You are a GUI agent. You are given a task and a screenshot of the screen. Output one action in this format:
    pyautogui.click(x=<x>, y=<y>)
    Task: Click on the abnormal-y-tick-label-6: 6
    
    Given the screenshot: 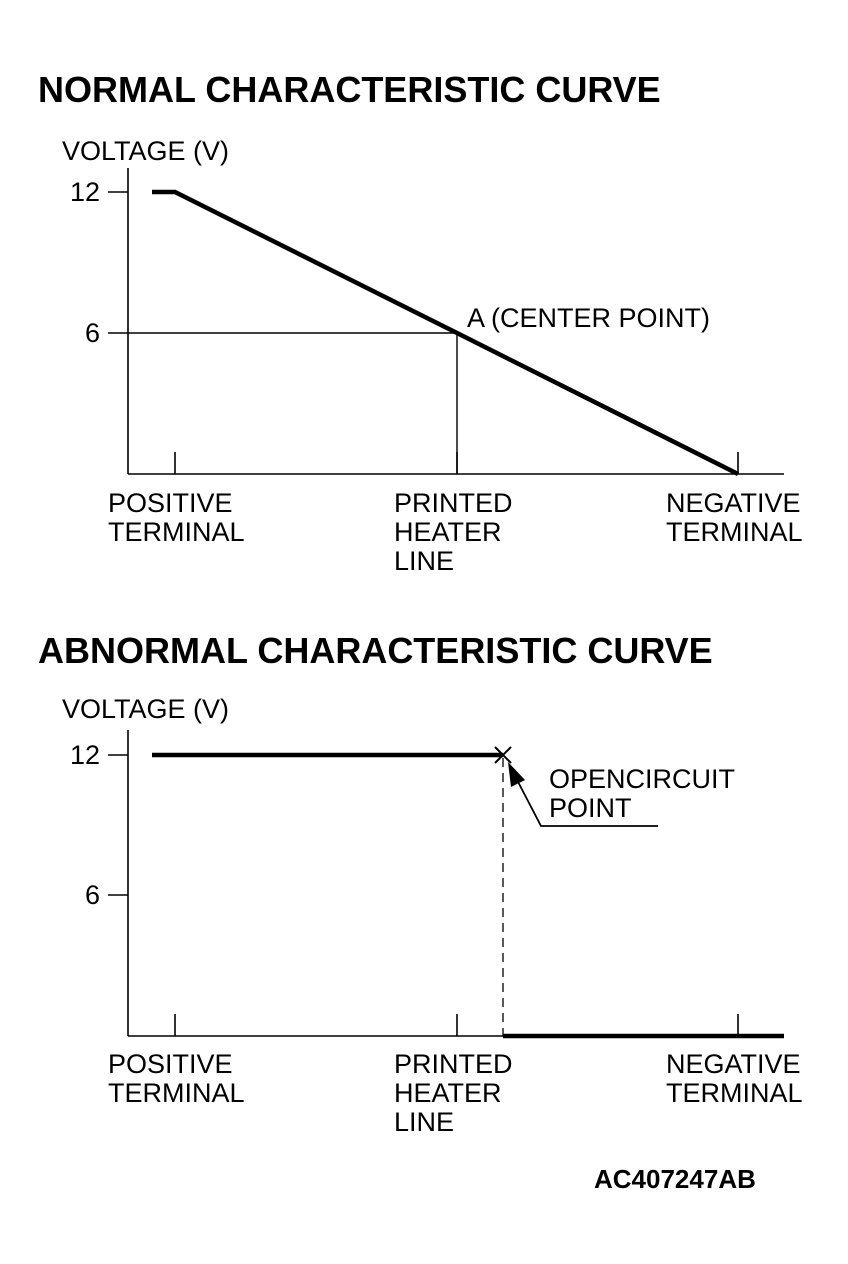 What is the action you would take?
    pyautogui.click(x=92, y=895)
    